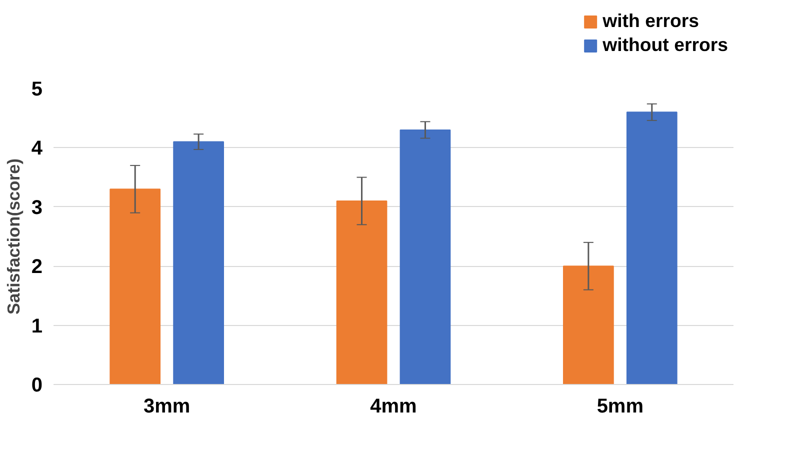  I want to click on y-tick-label: 1, so click(36, 326).